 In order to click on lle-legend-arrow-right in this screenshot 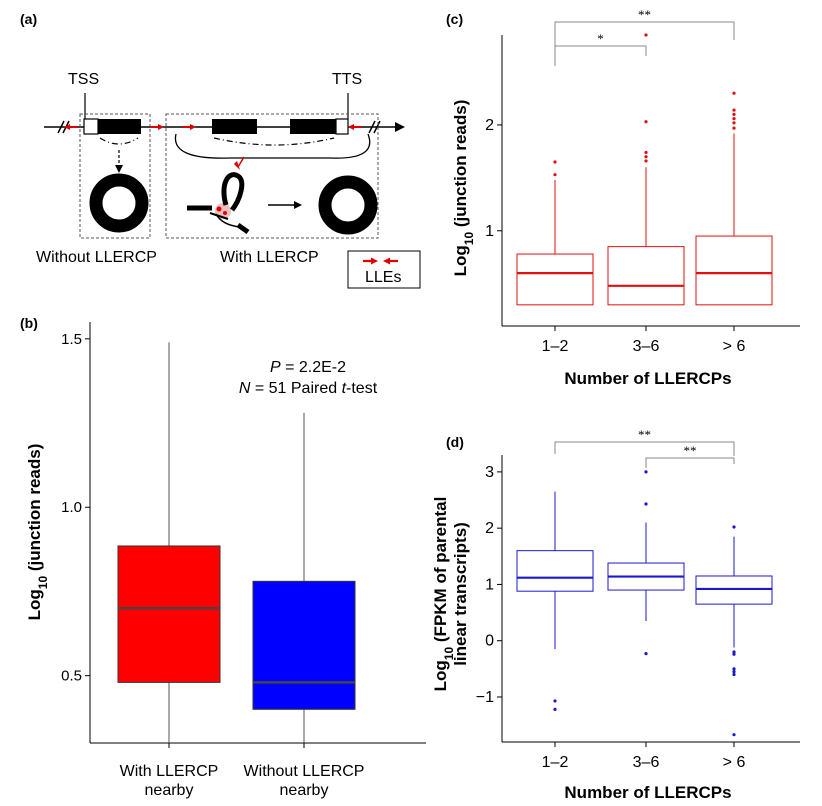, I will do `click(370, 261)`.